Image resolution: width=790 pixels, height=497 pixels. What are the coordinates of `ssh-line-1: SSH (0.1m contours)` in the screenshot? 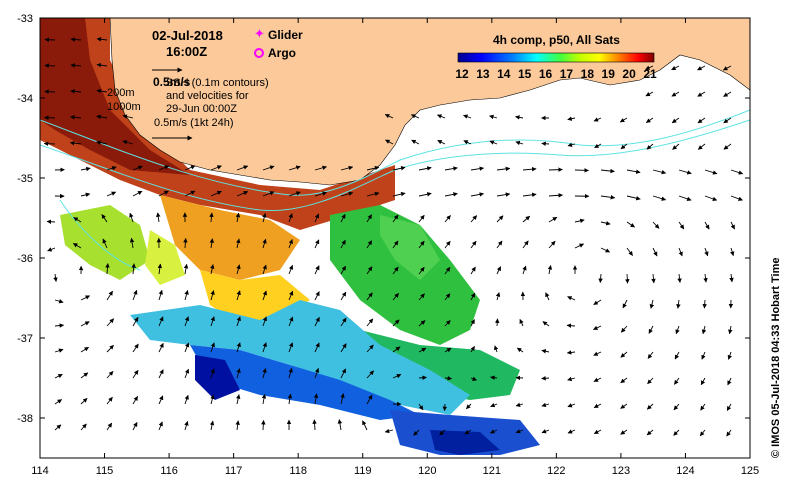 It's located at (217, 83).